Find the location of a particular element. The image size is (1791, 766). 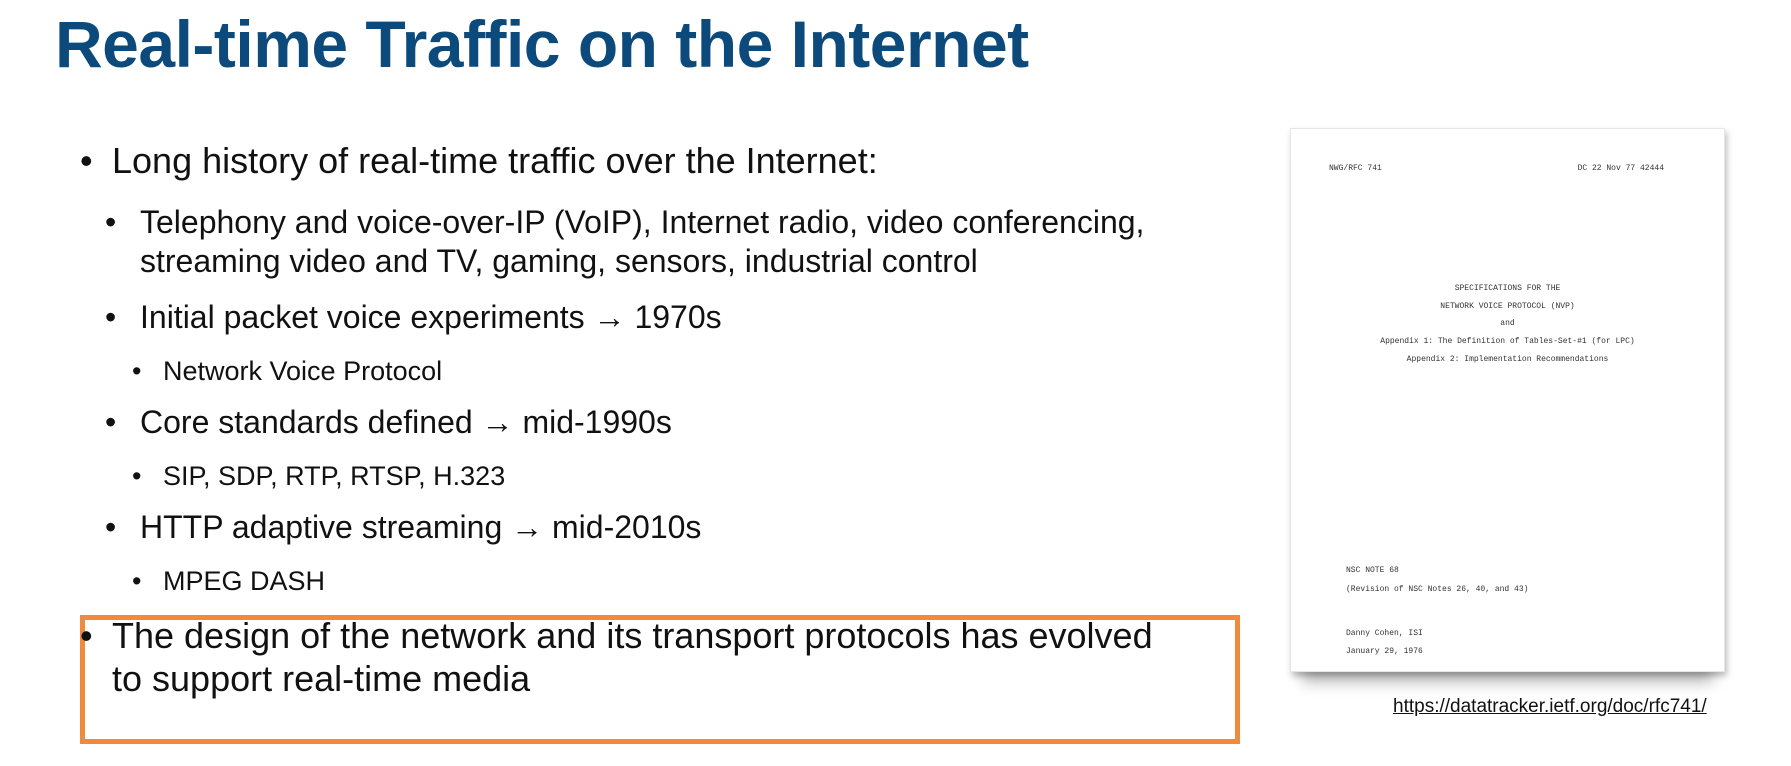

bullet-text: Initial packet voice experiments → 1970s is located at coordinates (431, 317).